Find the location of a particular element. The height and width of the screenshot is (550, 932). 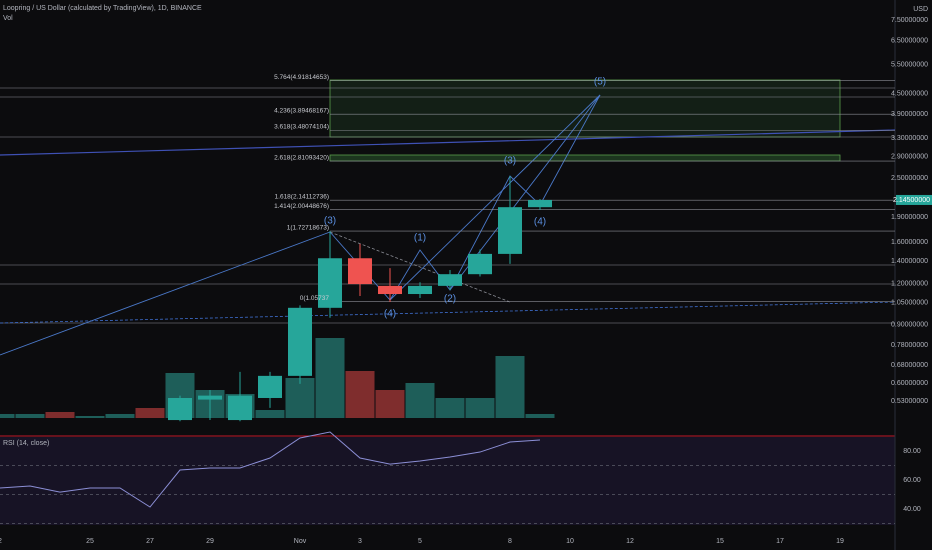

y-tick-label: 7.50000000 is located at coordinates (909, 20).